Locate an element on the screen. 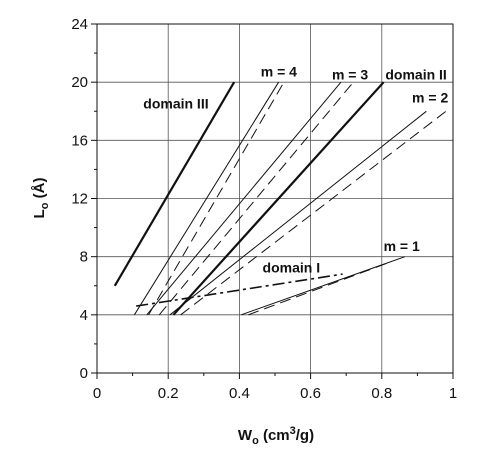 The width and height of the screenshot is (500, 454). y-tick-label: 16 is located at coordinates (79, 140).